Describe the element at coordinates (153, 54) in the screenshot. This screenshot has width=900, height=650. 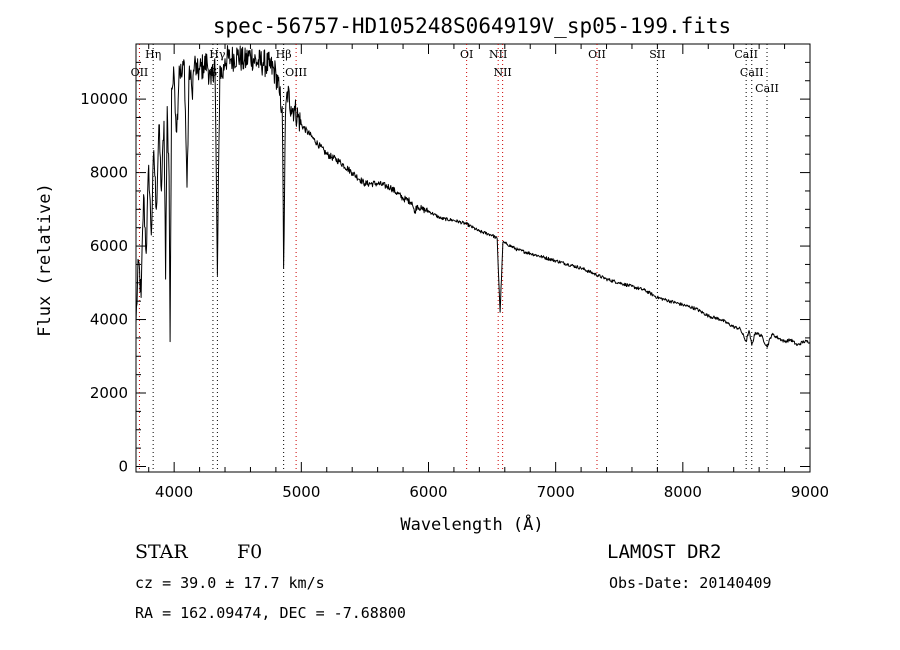
I see `line-marker-label: Hη` at that location.